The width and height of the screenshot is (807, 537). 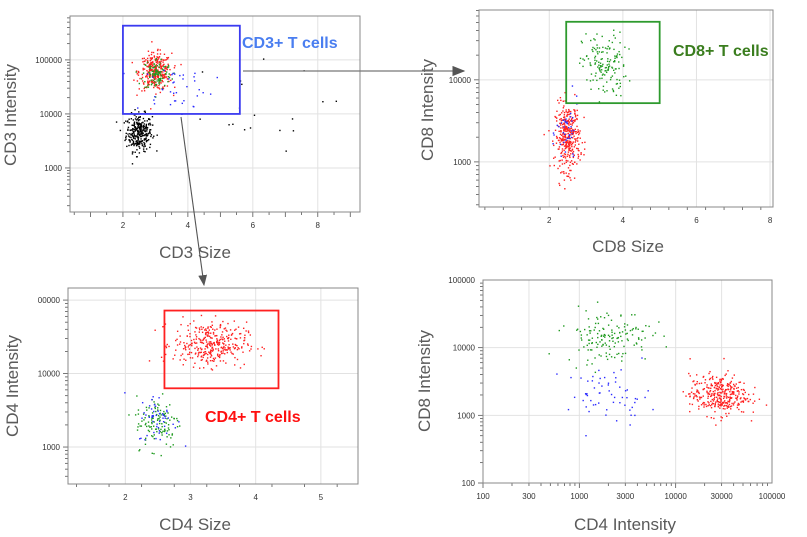 I want to click on y-tick-label: 1000, so click(x=466, y=415).